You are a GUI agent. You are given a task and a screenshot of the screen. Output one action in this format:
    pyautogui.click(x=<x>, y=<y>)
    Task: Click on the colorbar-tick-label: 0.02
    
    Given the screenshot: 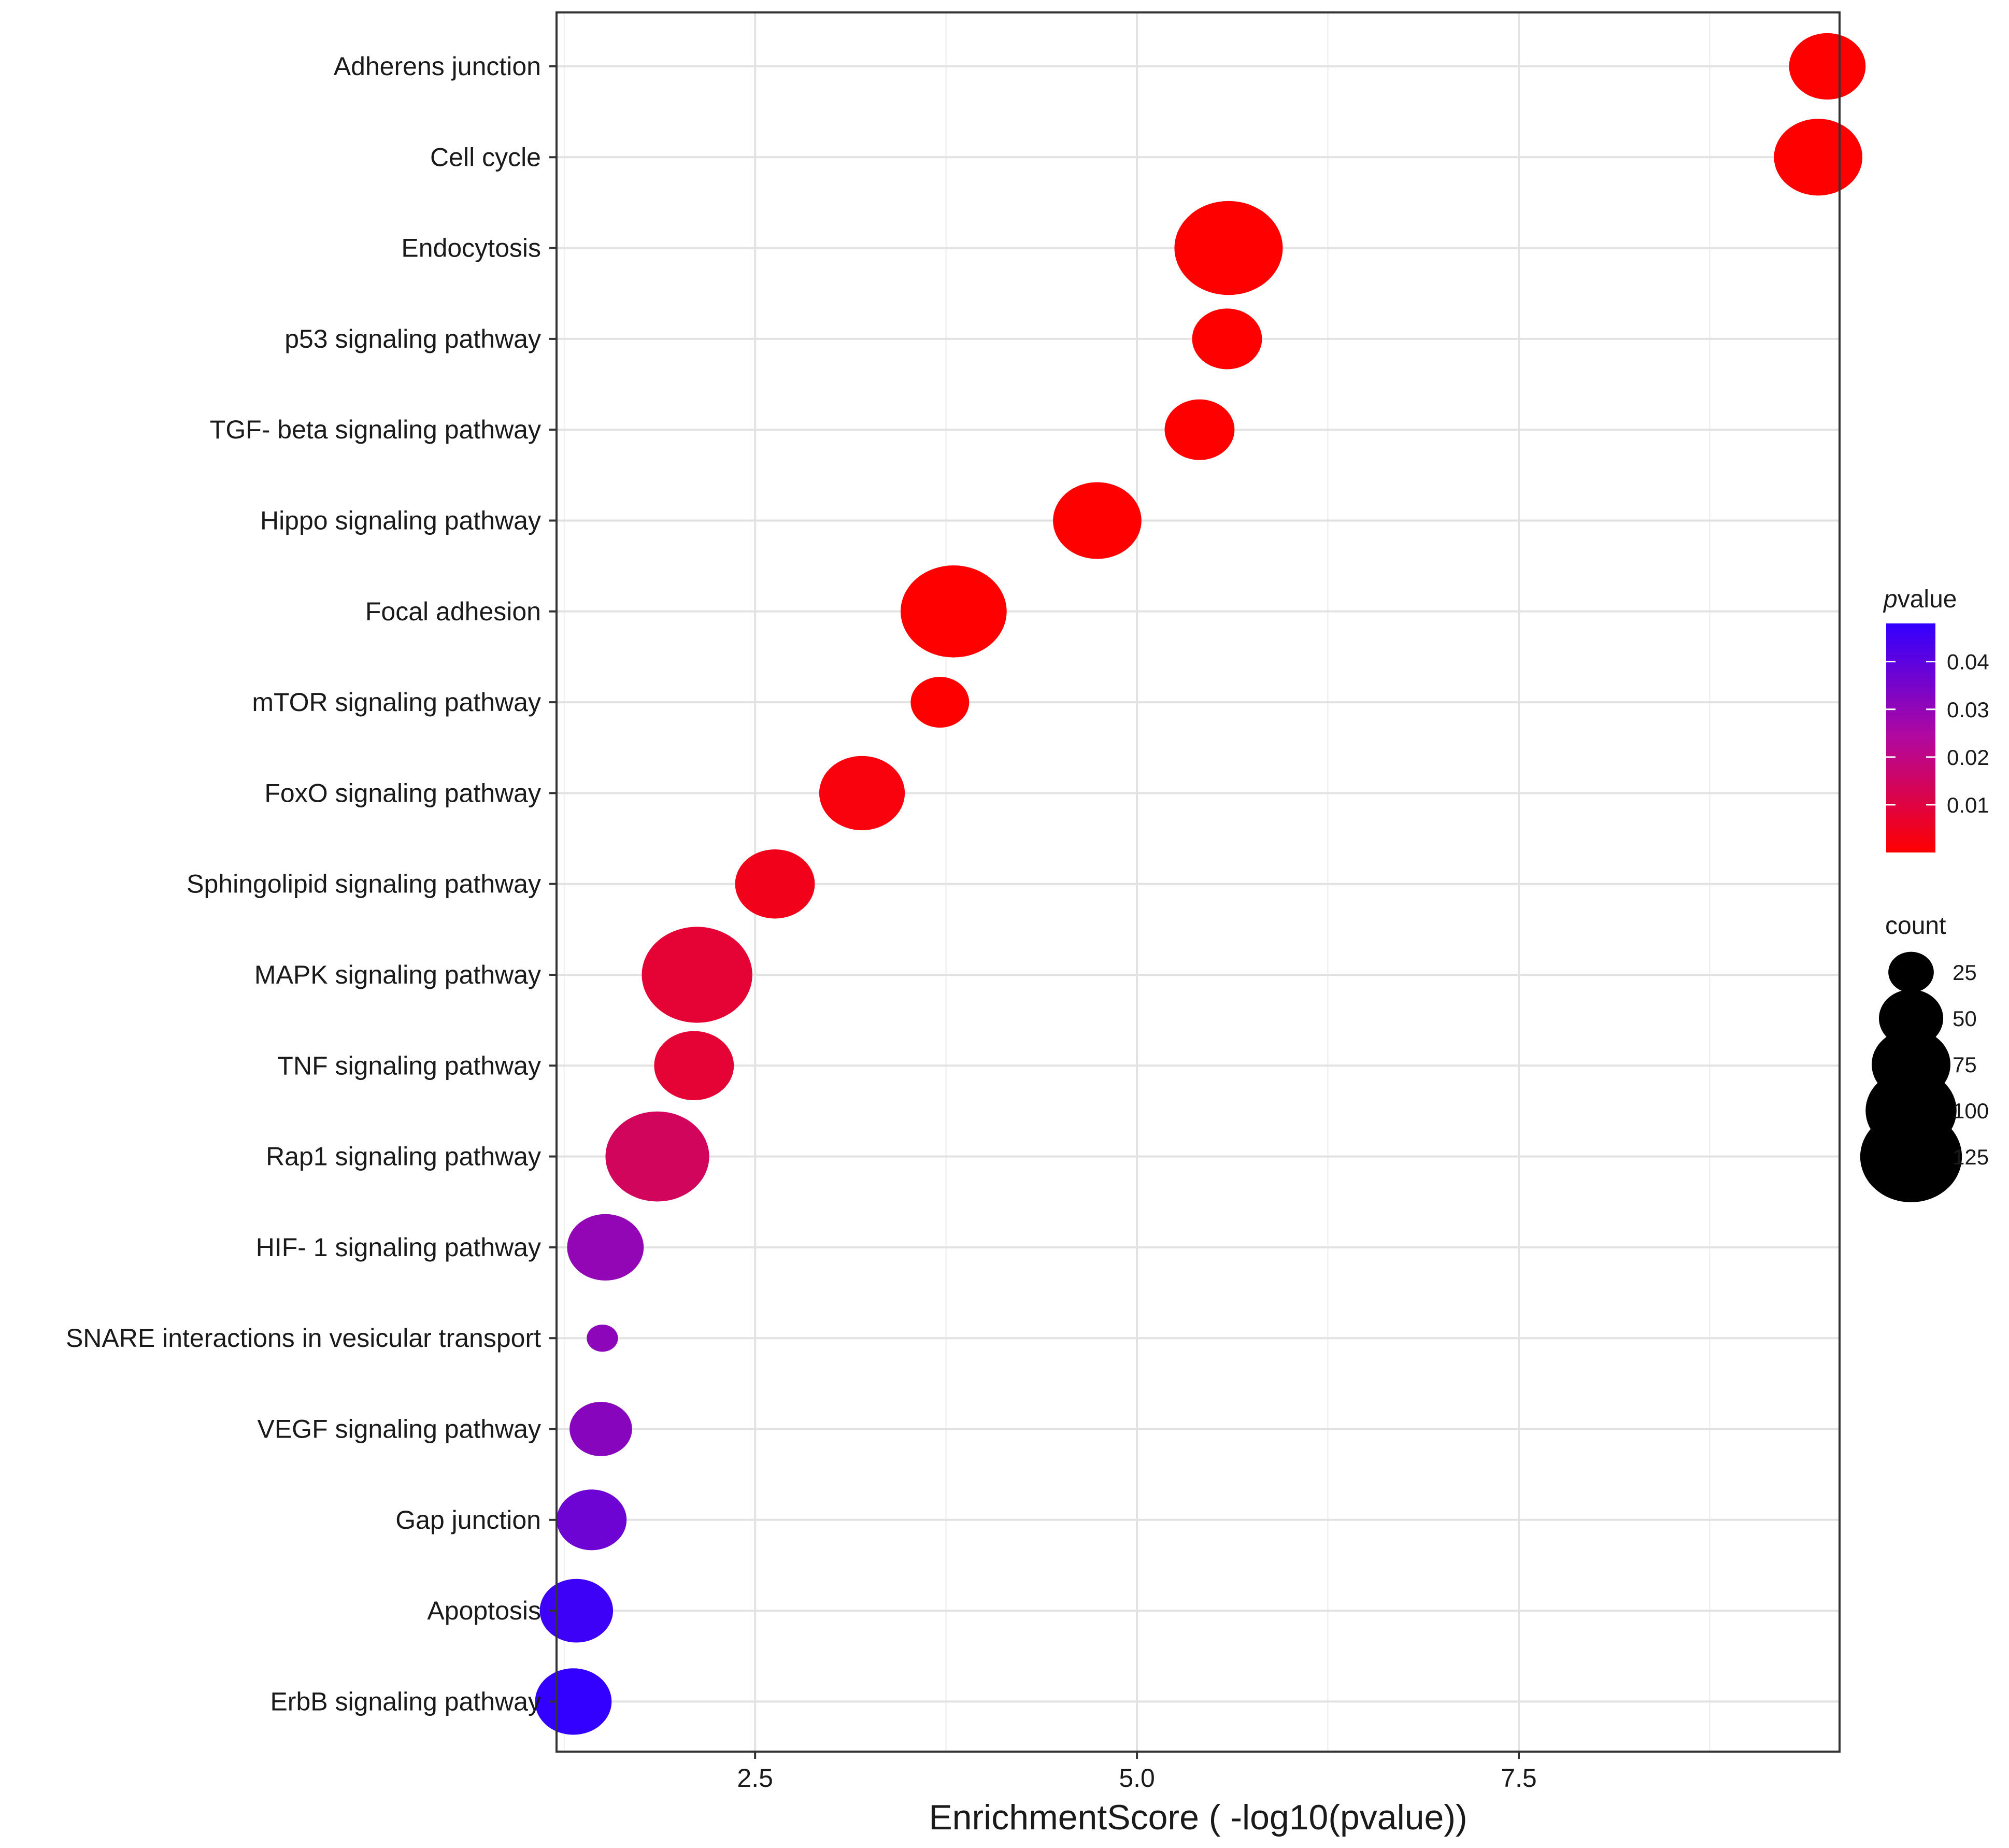 What is the action you would take?
    pyautogui.click(x=1968, y=757)
    